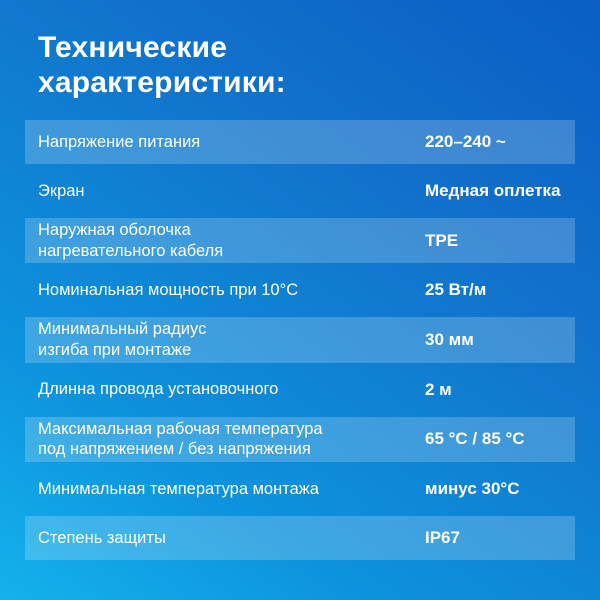 The image size is (600, 600). I want to click on spec-row-voltage: Напряжение питания 220–240 ~, so click(300, 142).